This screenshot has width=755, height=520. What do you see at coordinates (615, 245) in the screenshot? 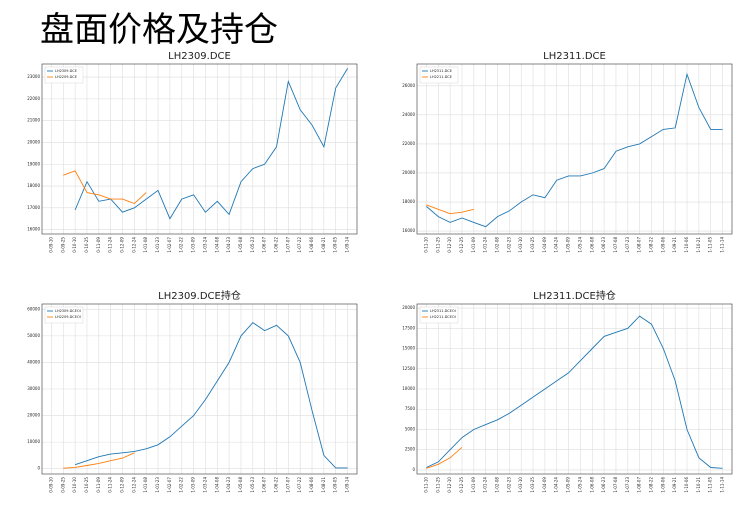
I see `x-tick-label: 1-07-08` at bounding box center [615, 245].